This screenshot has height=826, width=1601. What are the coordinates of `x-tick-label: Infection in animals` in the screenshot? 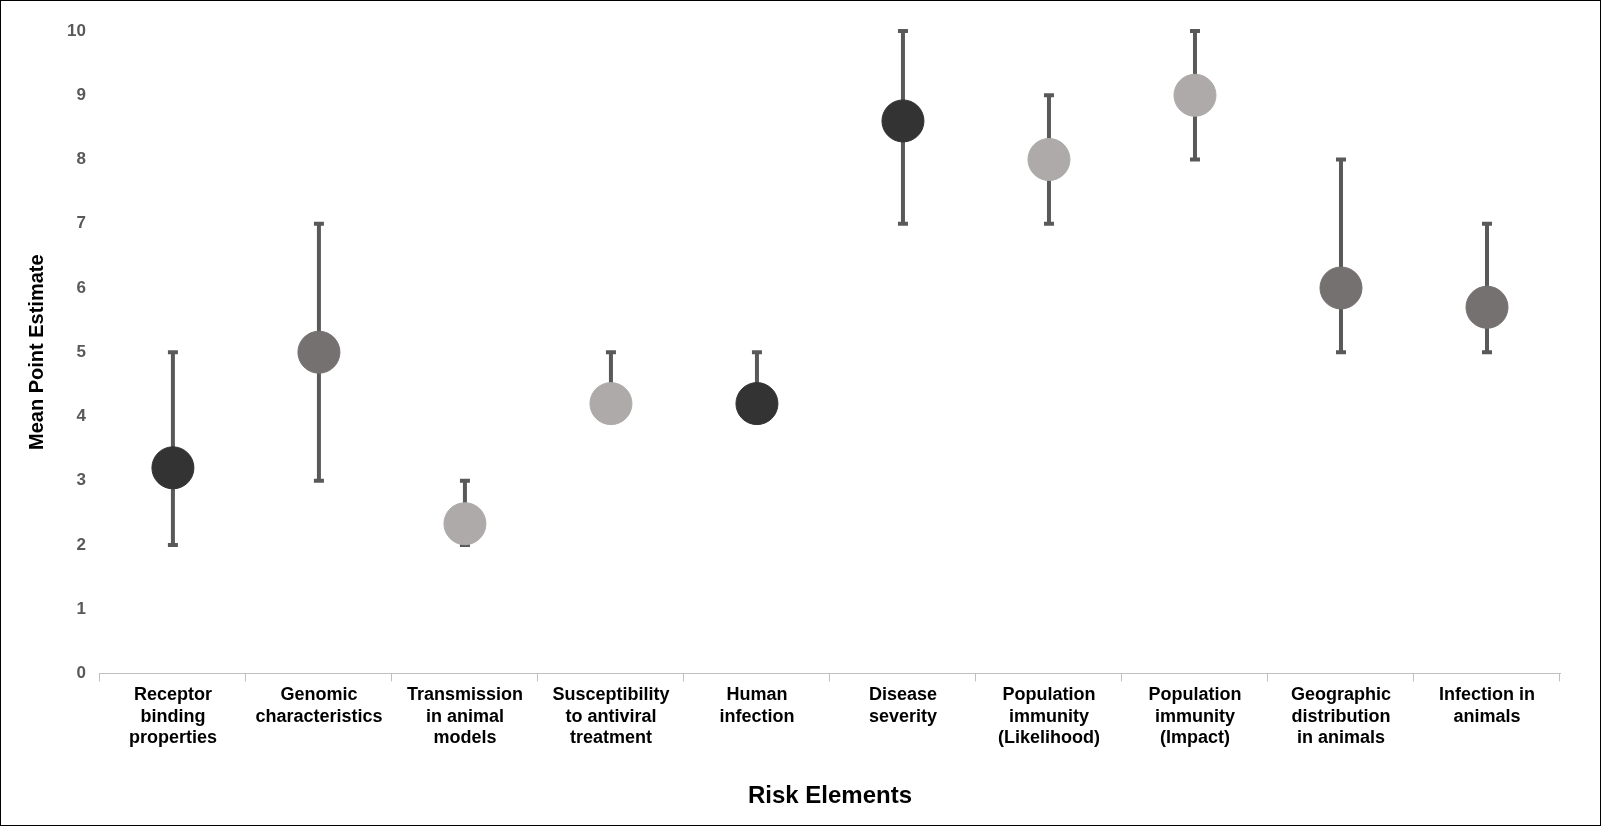 It's located at (1487, 705).